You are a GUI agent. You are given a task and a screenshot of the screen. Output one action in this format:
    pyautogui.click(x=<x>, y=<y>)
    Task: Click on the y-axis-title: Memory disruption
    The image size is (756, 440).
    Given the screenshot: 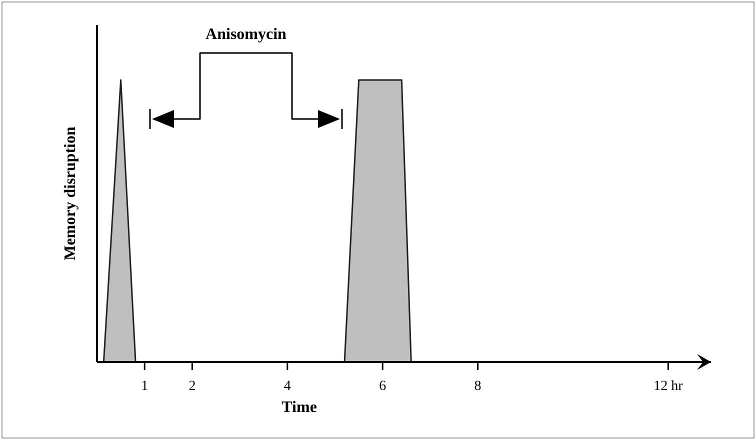 What is the action you would take?
    pyautogui.click(x=70, y=193)
    